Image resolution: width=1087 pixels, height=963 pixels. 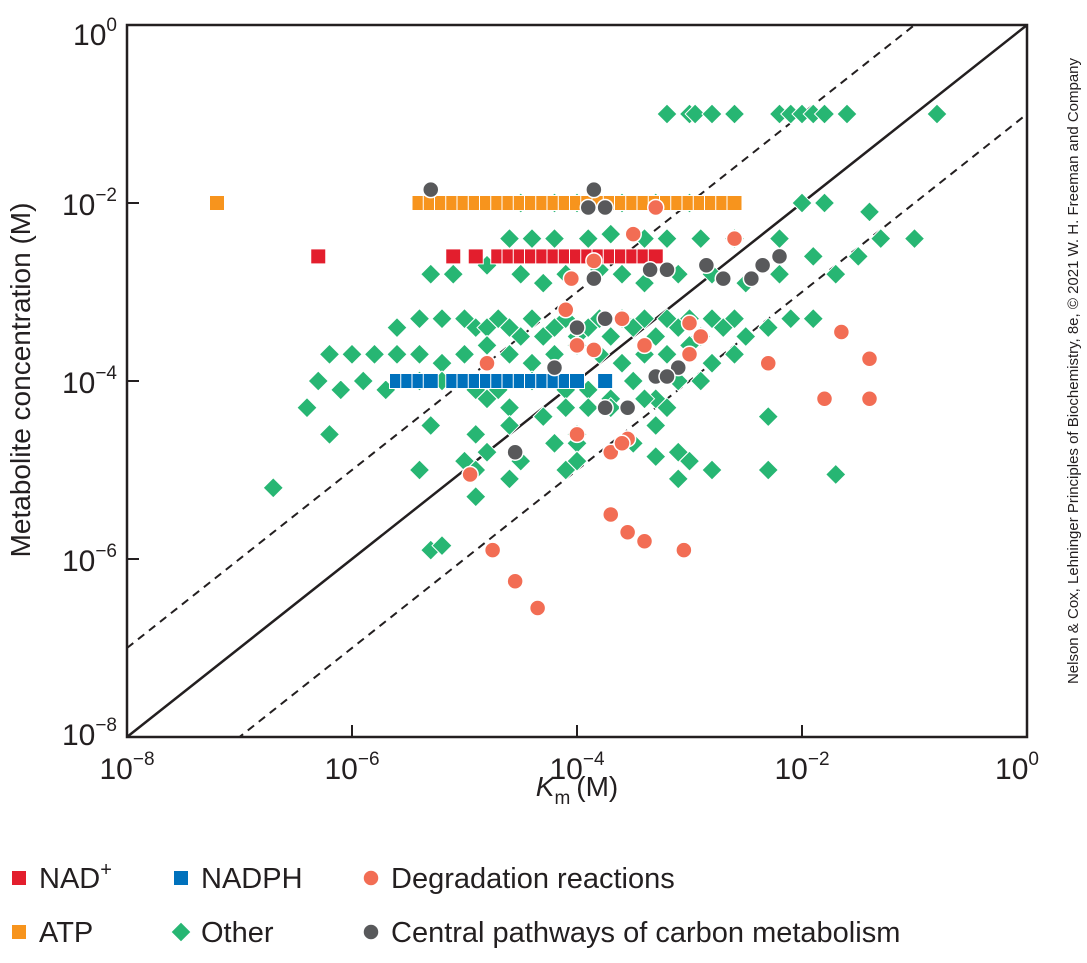 What do you see at coordinates (501, 381) in the screenshot?
I see `series-nadph` at bounding box center [501, 381].